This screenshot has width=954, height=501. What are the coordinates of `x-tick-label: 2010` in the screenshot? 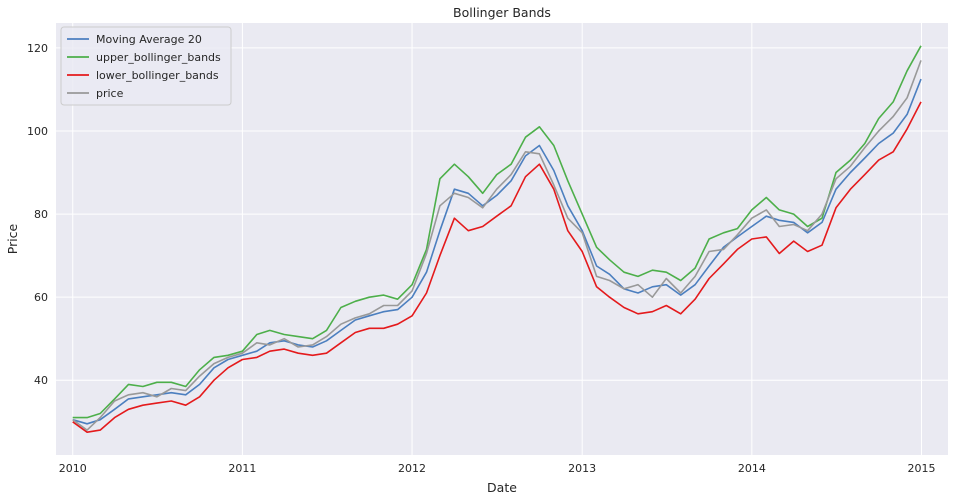 It's located at (73, 468).